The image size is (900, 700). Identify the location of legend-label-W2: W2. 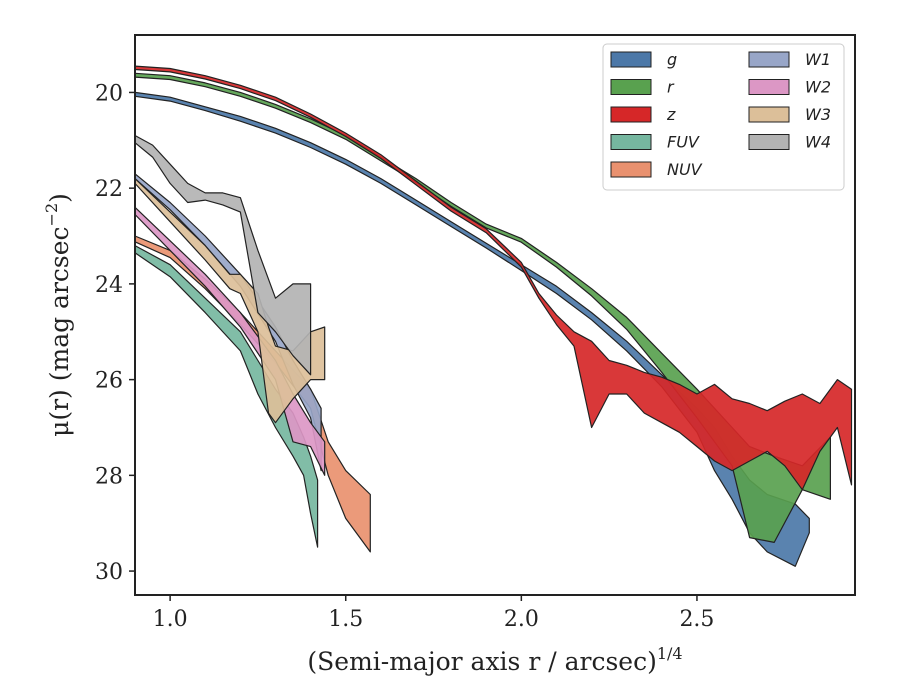
(818, 87).